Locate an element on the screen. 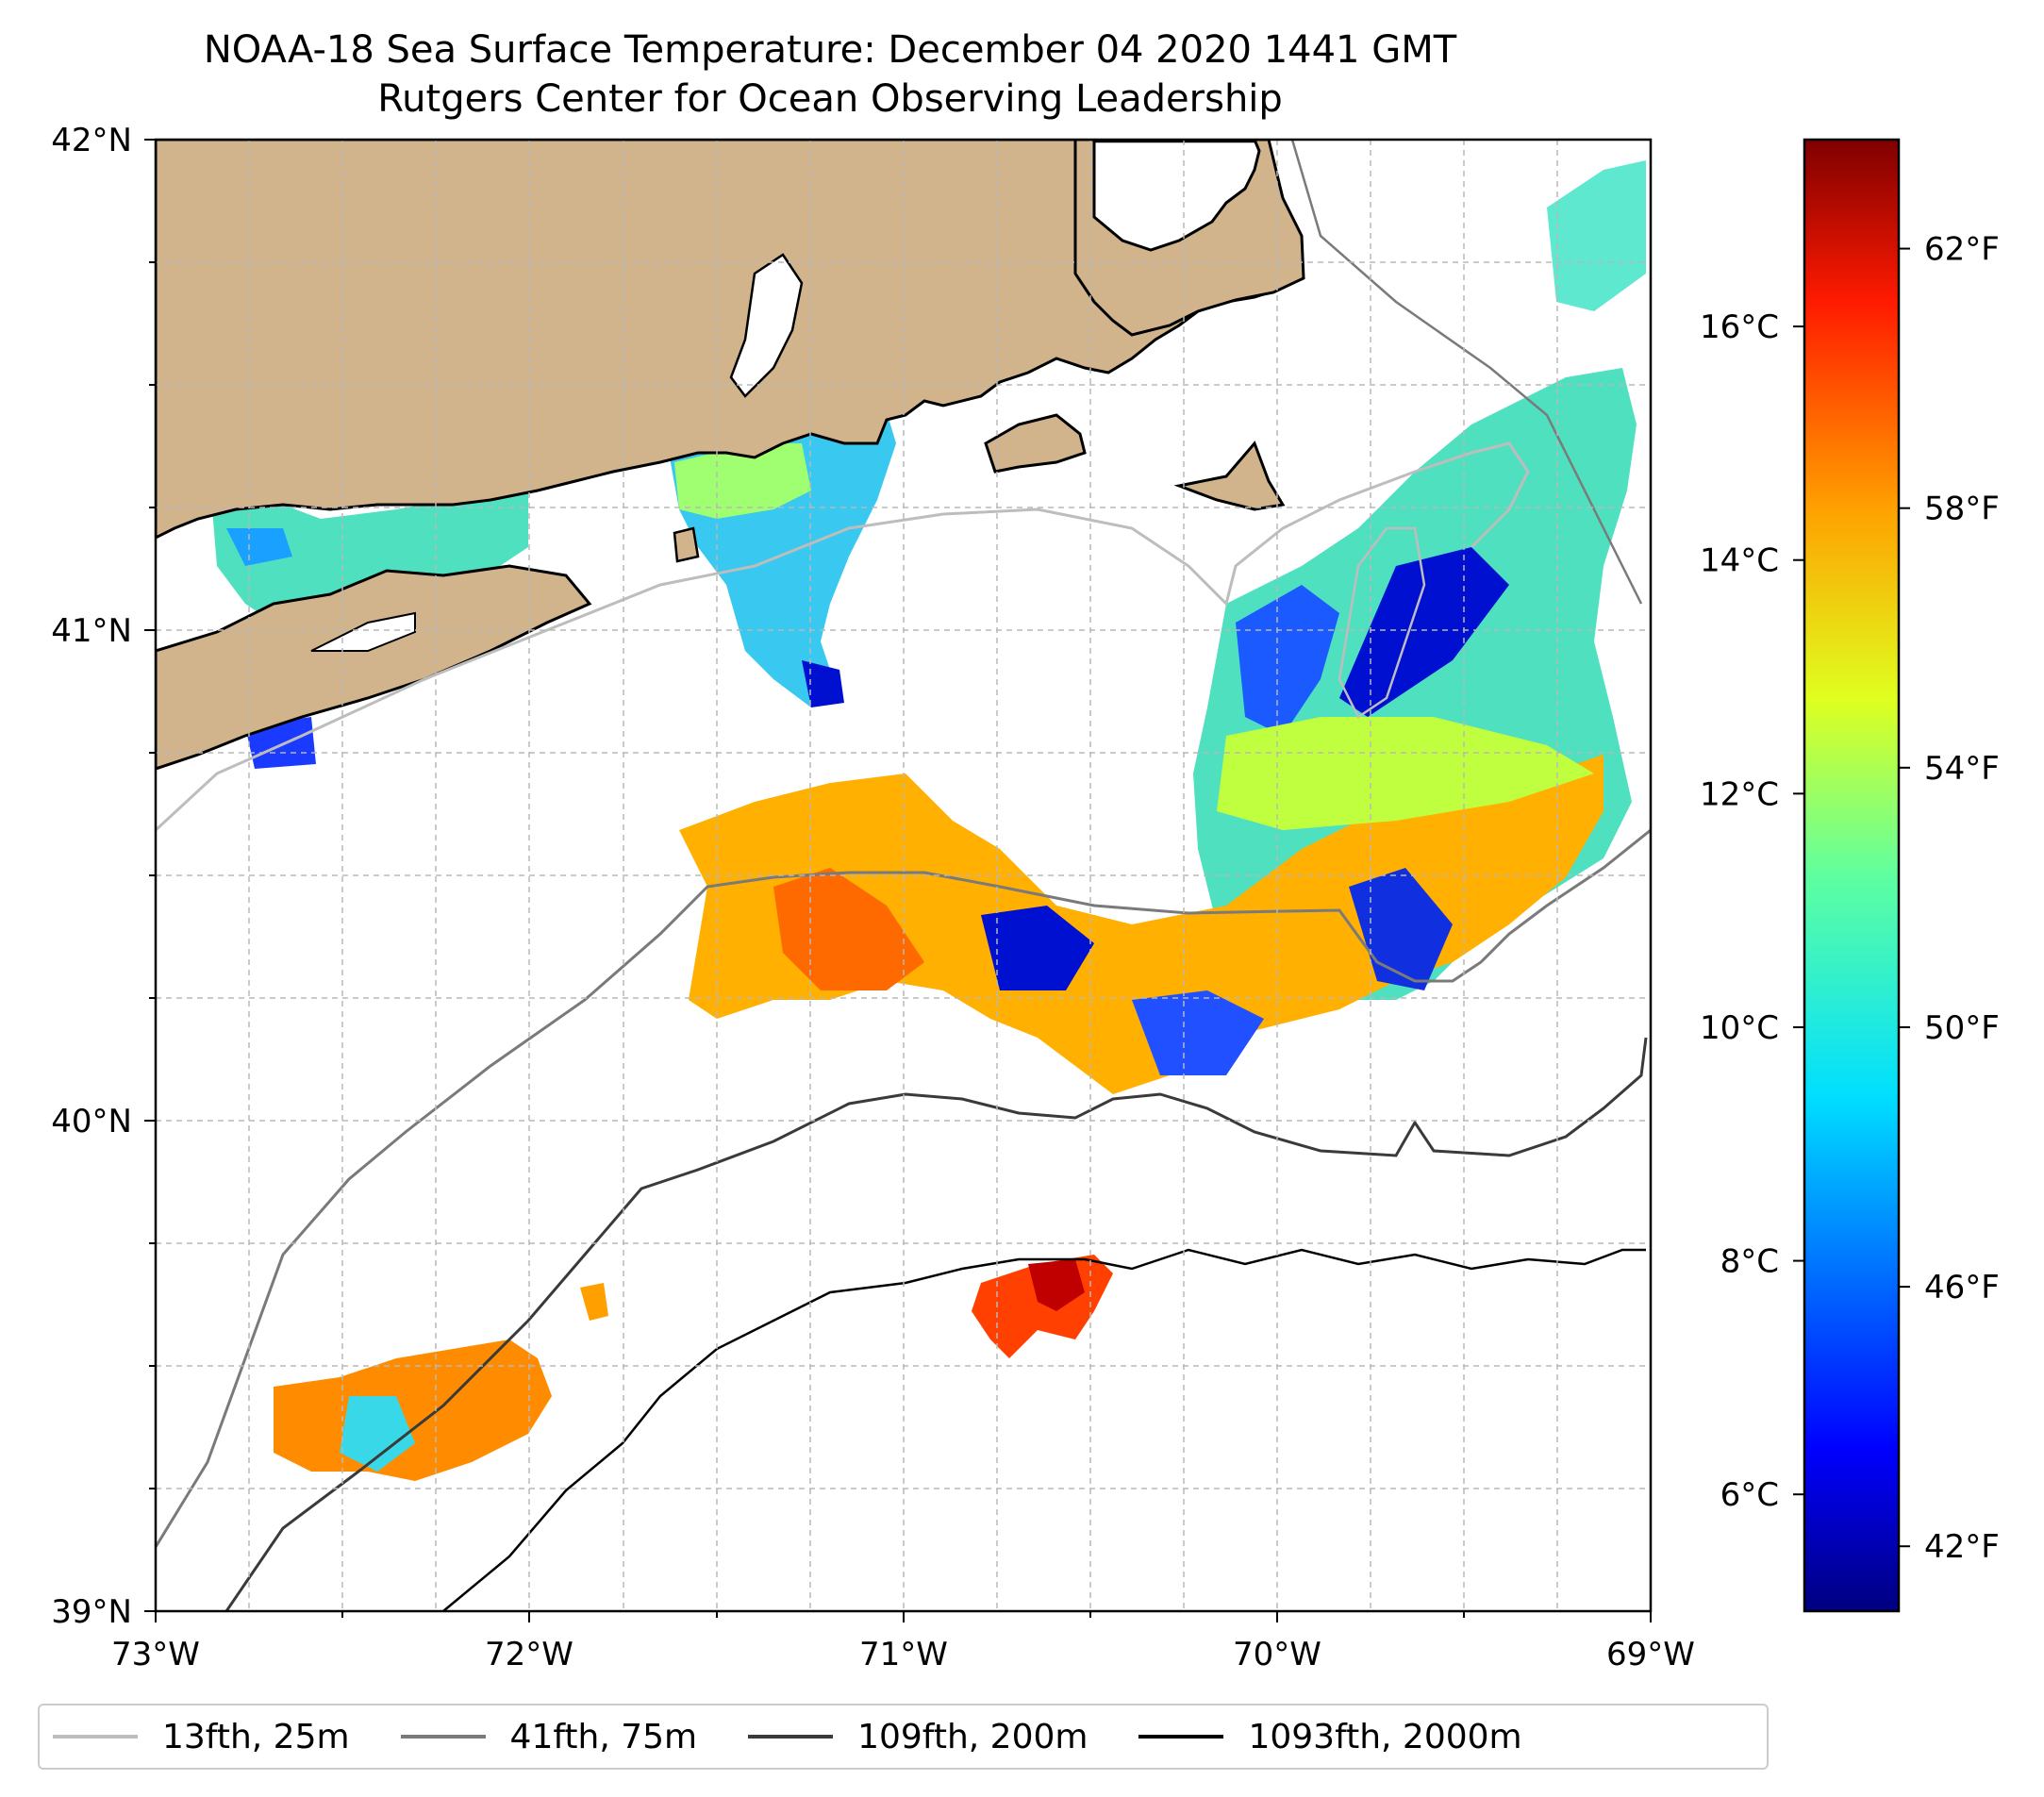 The height and width of the screenshot is (1797, 2044). land-cape-cod is located at coordinates (1189, 238).